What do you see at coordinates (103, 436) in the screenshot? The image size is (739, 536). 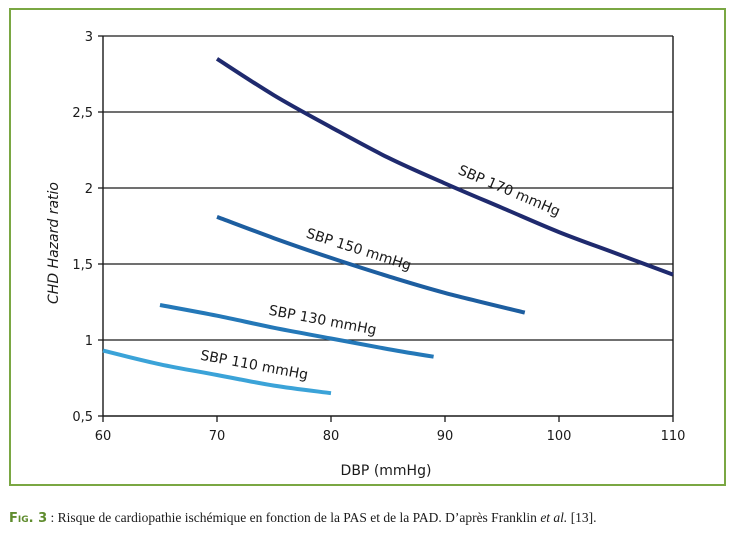 I see `x-tick-label: 60` at bounding box center [103, 436].